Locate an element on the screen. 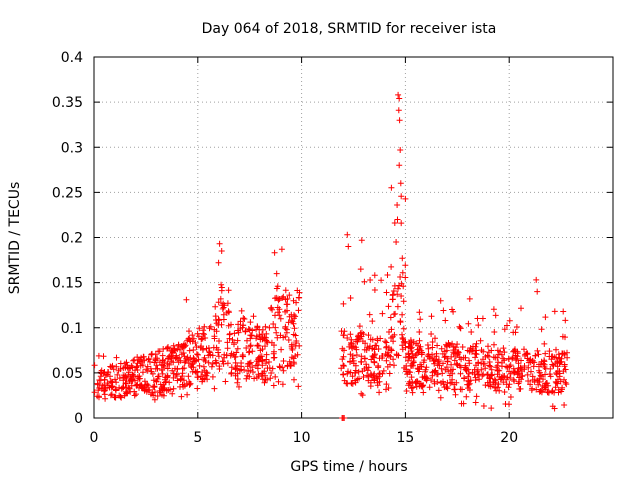 This screenshot has width=640, height=480. y-tick-label: 0.15 is located at coordinates (67, 284).